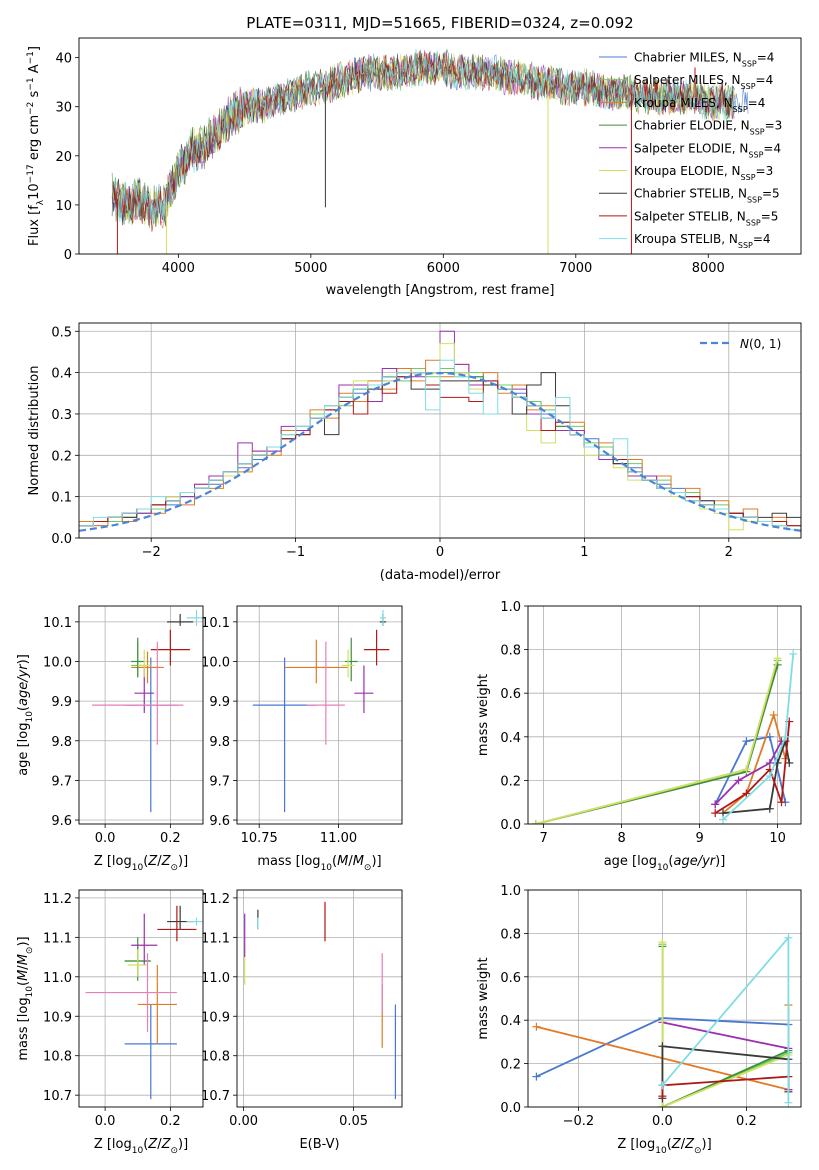 The width and height of the screenshot is (819, 1170). I want to click on tick-label-y: 20, so click(63, 157).